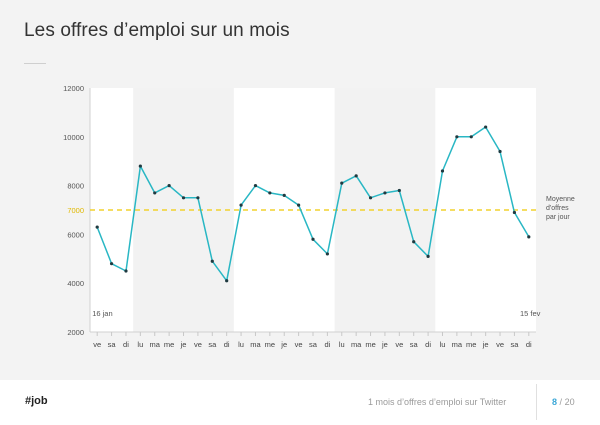  I want to click on average-legend-line: d'offres, so click(557, 208).